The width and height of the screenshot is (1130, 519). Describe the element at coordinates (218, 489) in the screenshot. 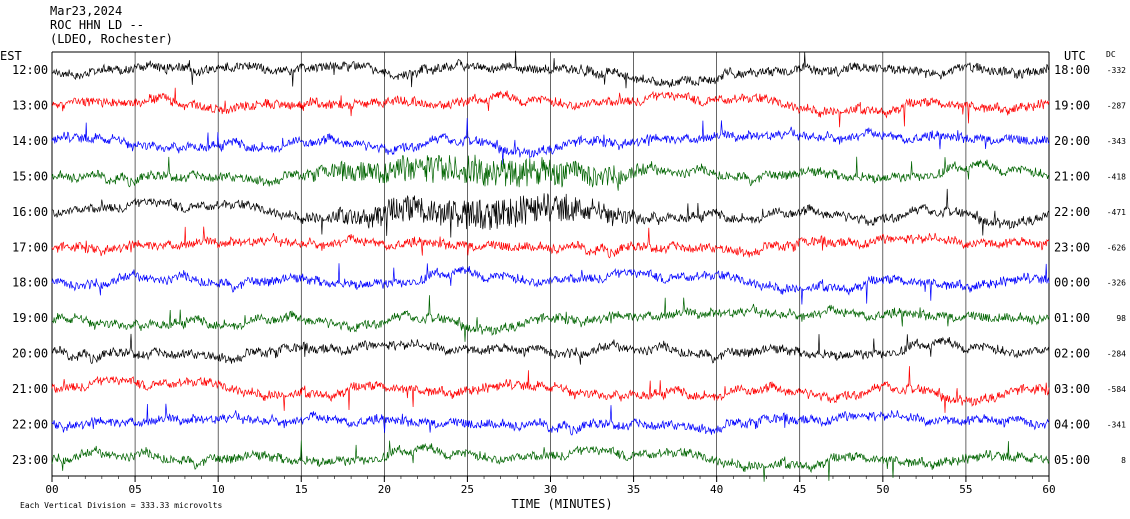

I see `x-tick-label: 10` at that location.